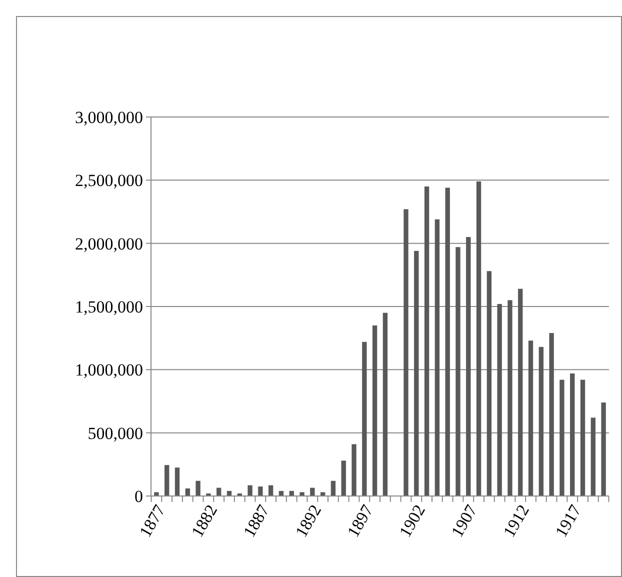 The image size is (622, 577). Describe the element at coordinates (109, 306) in the screenshot. I see `y-tick-label: 1,500,000` at that location.